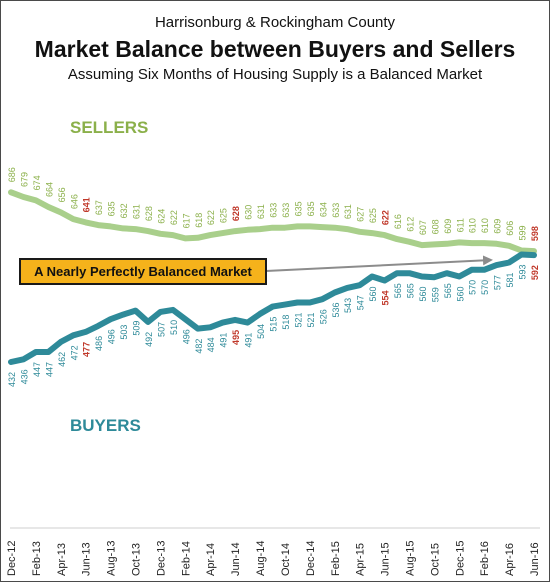 This screenshot has height=582, width=550. Describe the element at coordinates (398, 221) in the screenshot. I see `sellers-data-label: 616` at that location.